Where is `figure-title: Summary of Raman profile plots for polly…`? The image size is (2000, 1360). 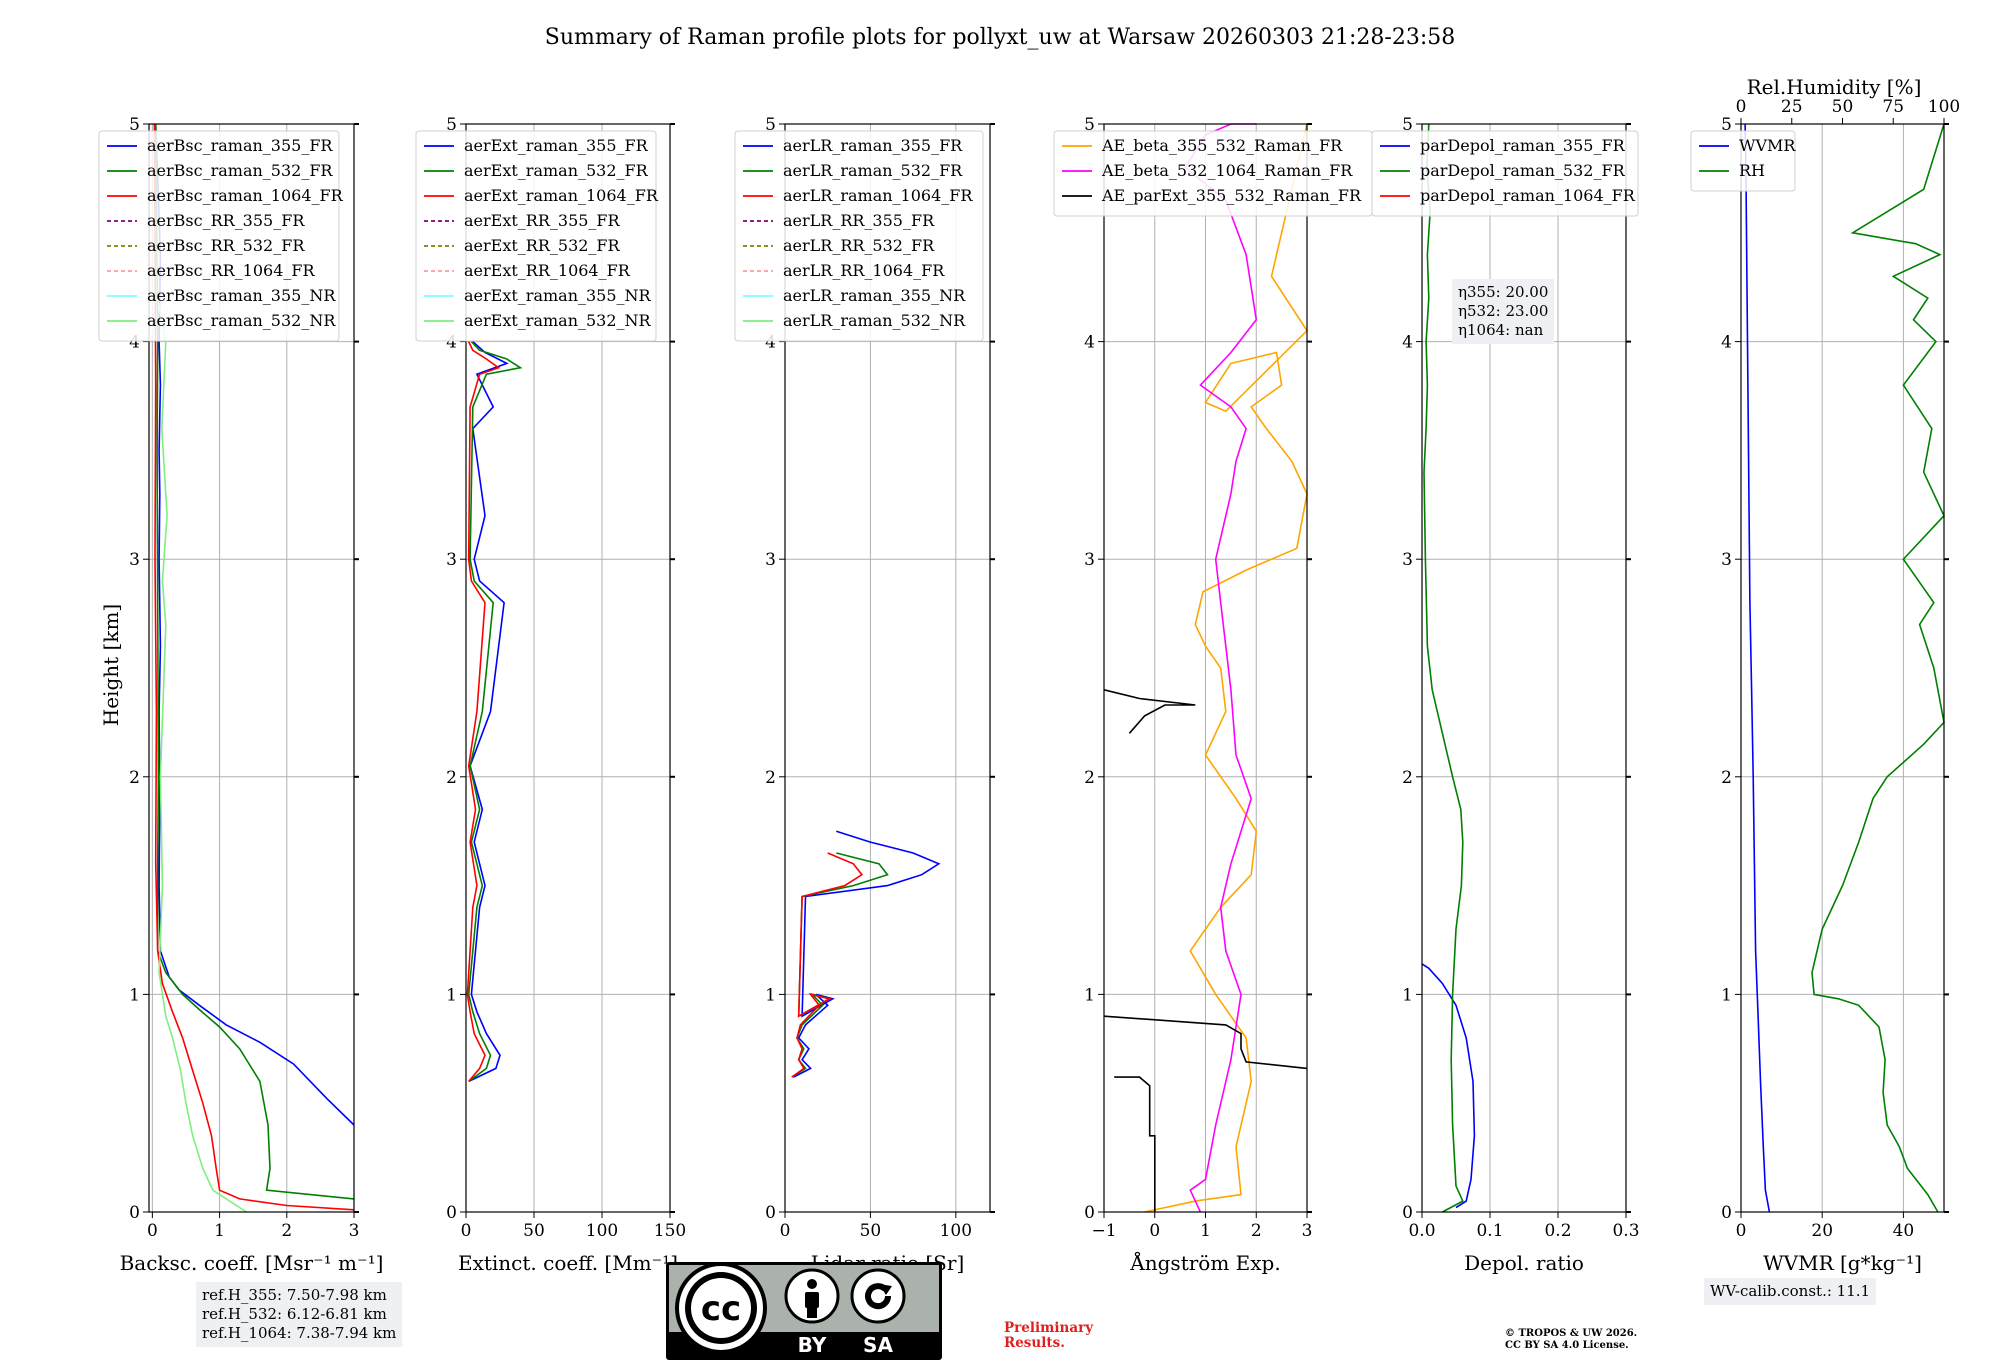
figure-title: Summary of Raman profile plots for polly… is located at coordinates (1000, 37).